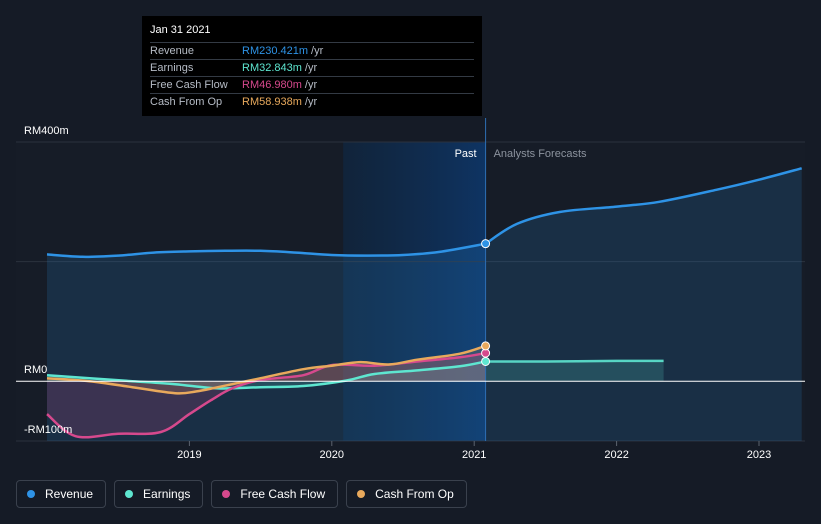 The height and width of the screenshot is (524, 821). I want to click on line-revenue, so click(266, 250).